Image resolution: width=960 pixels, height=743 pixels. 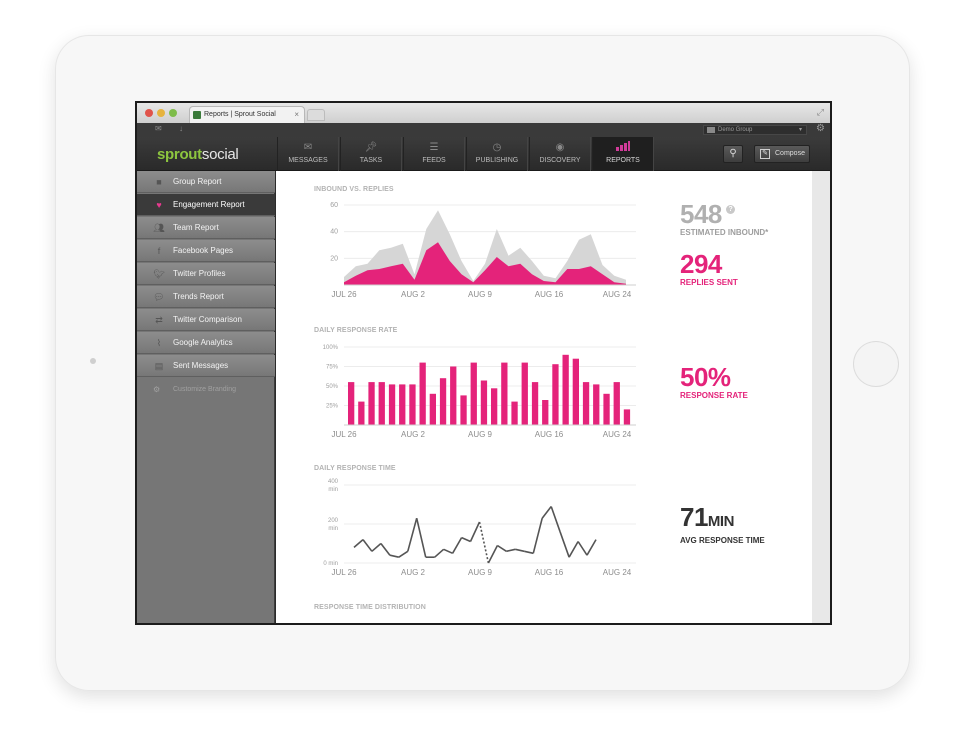 I want to click on section-title-inbound: INBOUND VS. REPLIES, so click(x=354, y=189).